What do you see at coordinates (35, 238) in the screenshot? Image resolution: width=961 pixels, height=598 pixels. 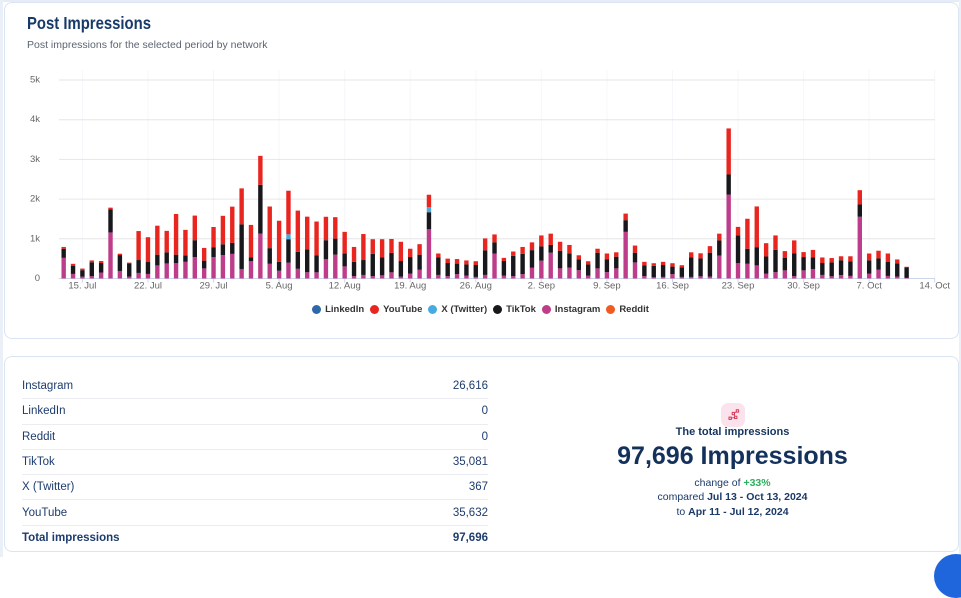 I see `svg-text: 1k` at bounding box center [35, 238].